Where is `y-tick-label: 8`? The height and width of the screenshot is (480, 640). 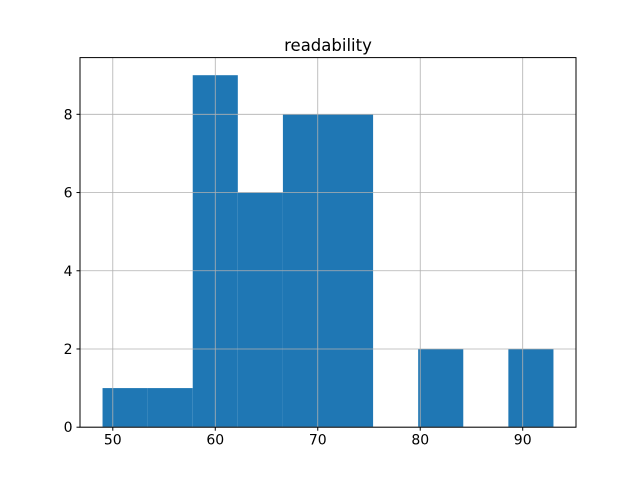 y-tick-label: 8 is located at coordinates (68, 115).